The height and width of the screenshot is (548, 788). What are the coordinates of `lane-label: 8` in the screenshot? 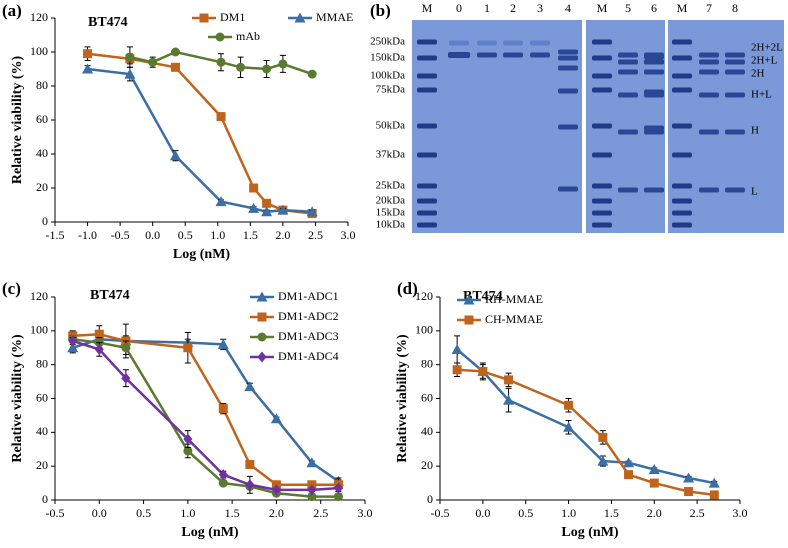 It's located at (735, 8).